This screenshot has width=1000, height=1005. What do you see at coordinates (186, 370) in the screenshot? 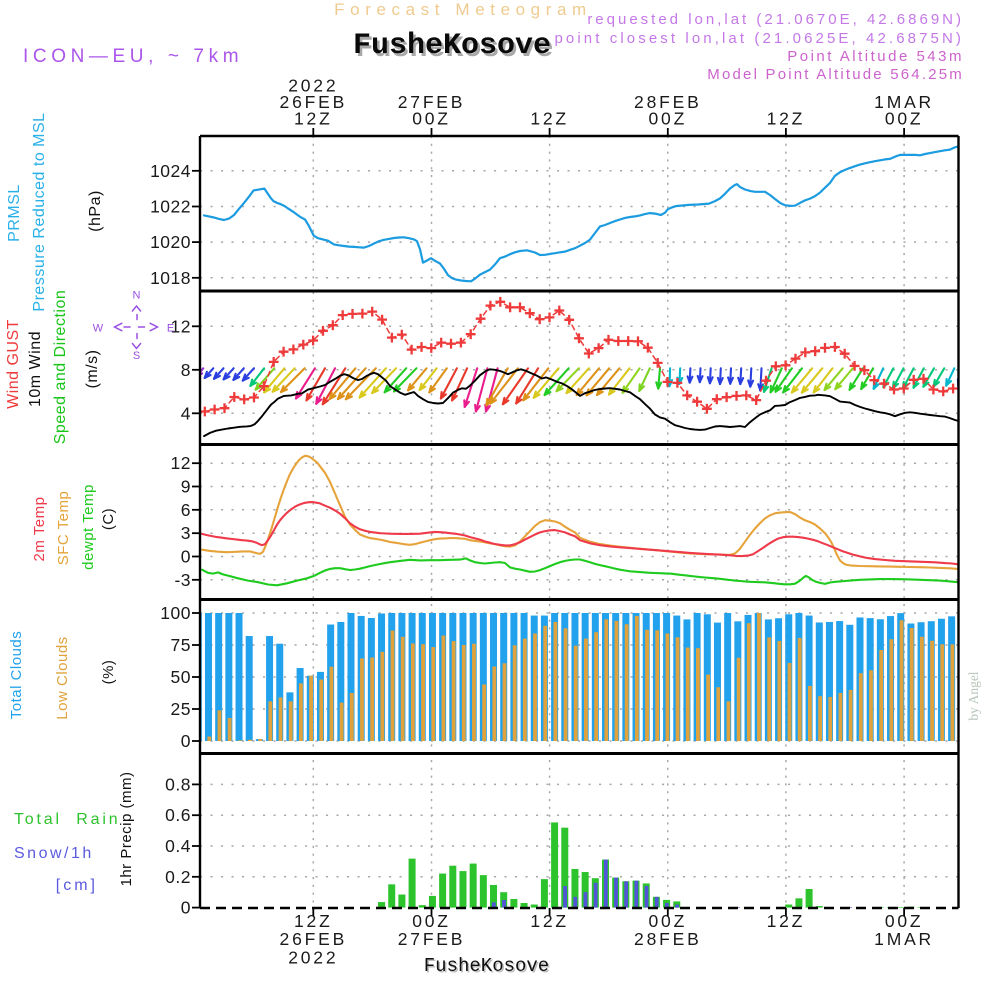
I see `svg-text: 8` at bounding box center [186, 370].